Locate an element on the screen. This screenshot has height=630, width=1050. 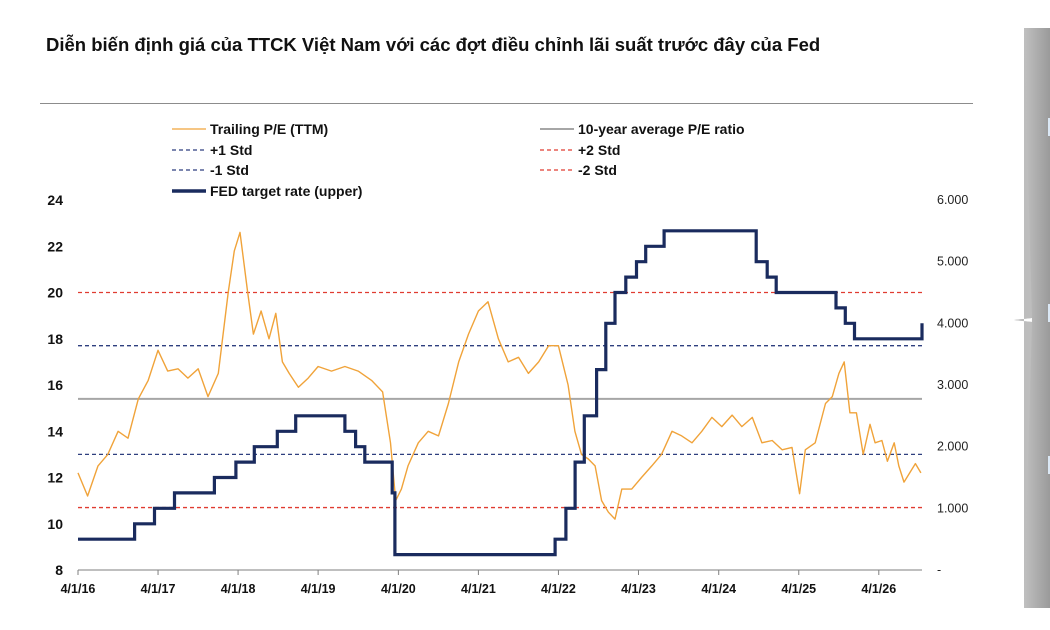
x-tick-label: 4/1/18 is located at coordinates (238, 589).